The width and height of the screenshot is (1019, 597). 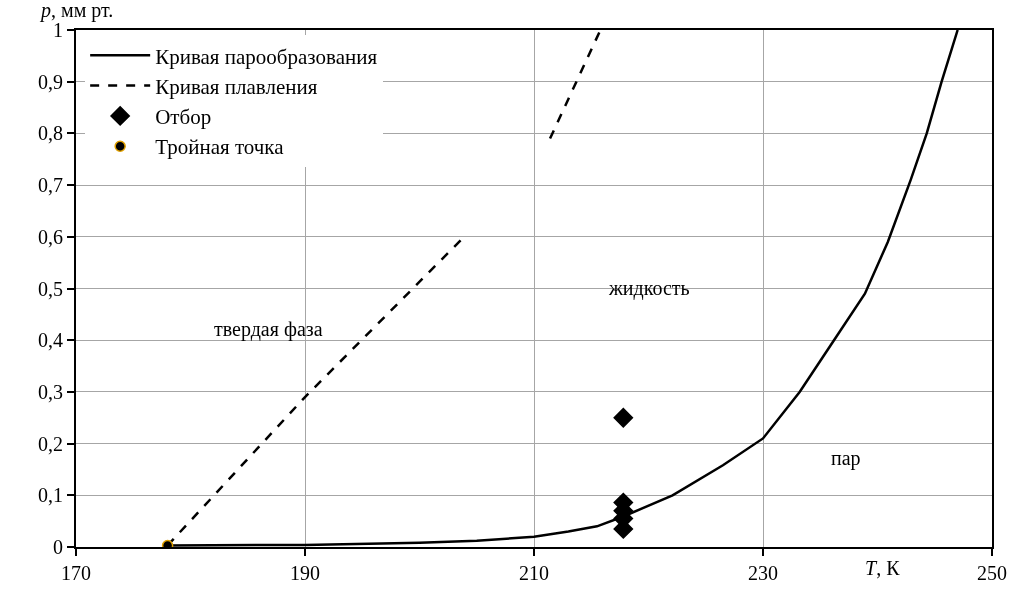 What do you see at coordinates (534, 573) in the screenshot?
I see `x-tick-label: 210` at bounding box center [534, 573].